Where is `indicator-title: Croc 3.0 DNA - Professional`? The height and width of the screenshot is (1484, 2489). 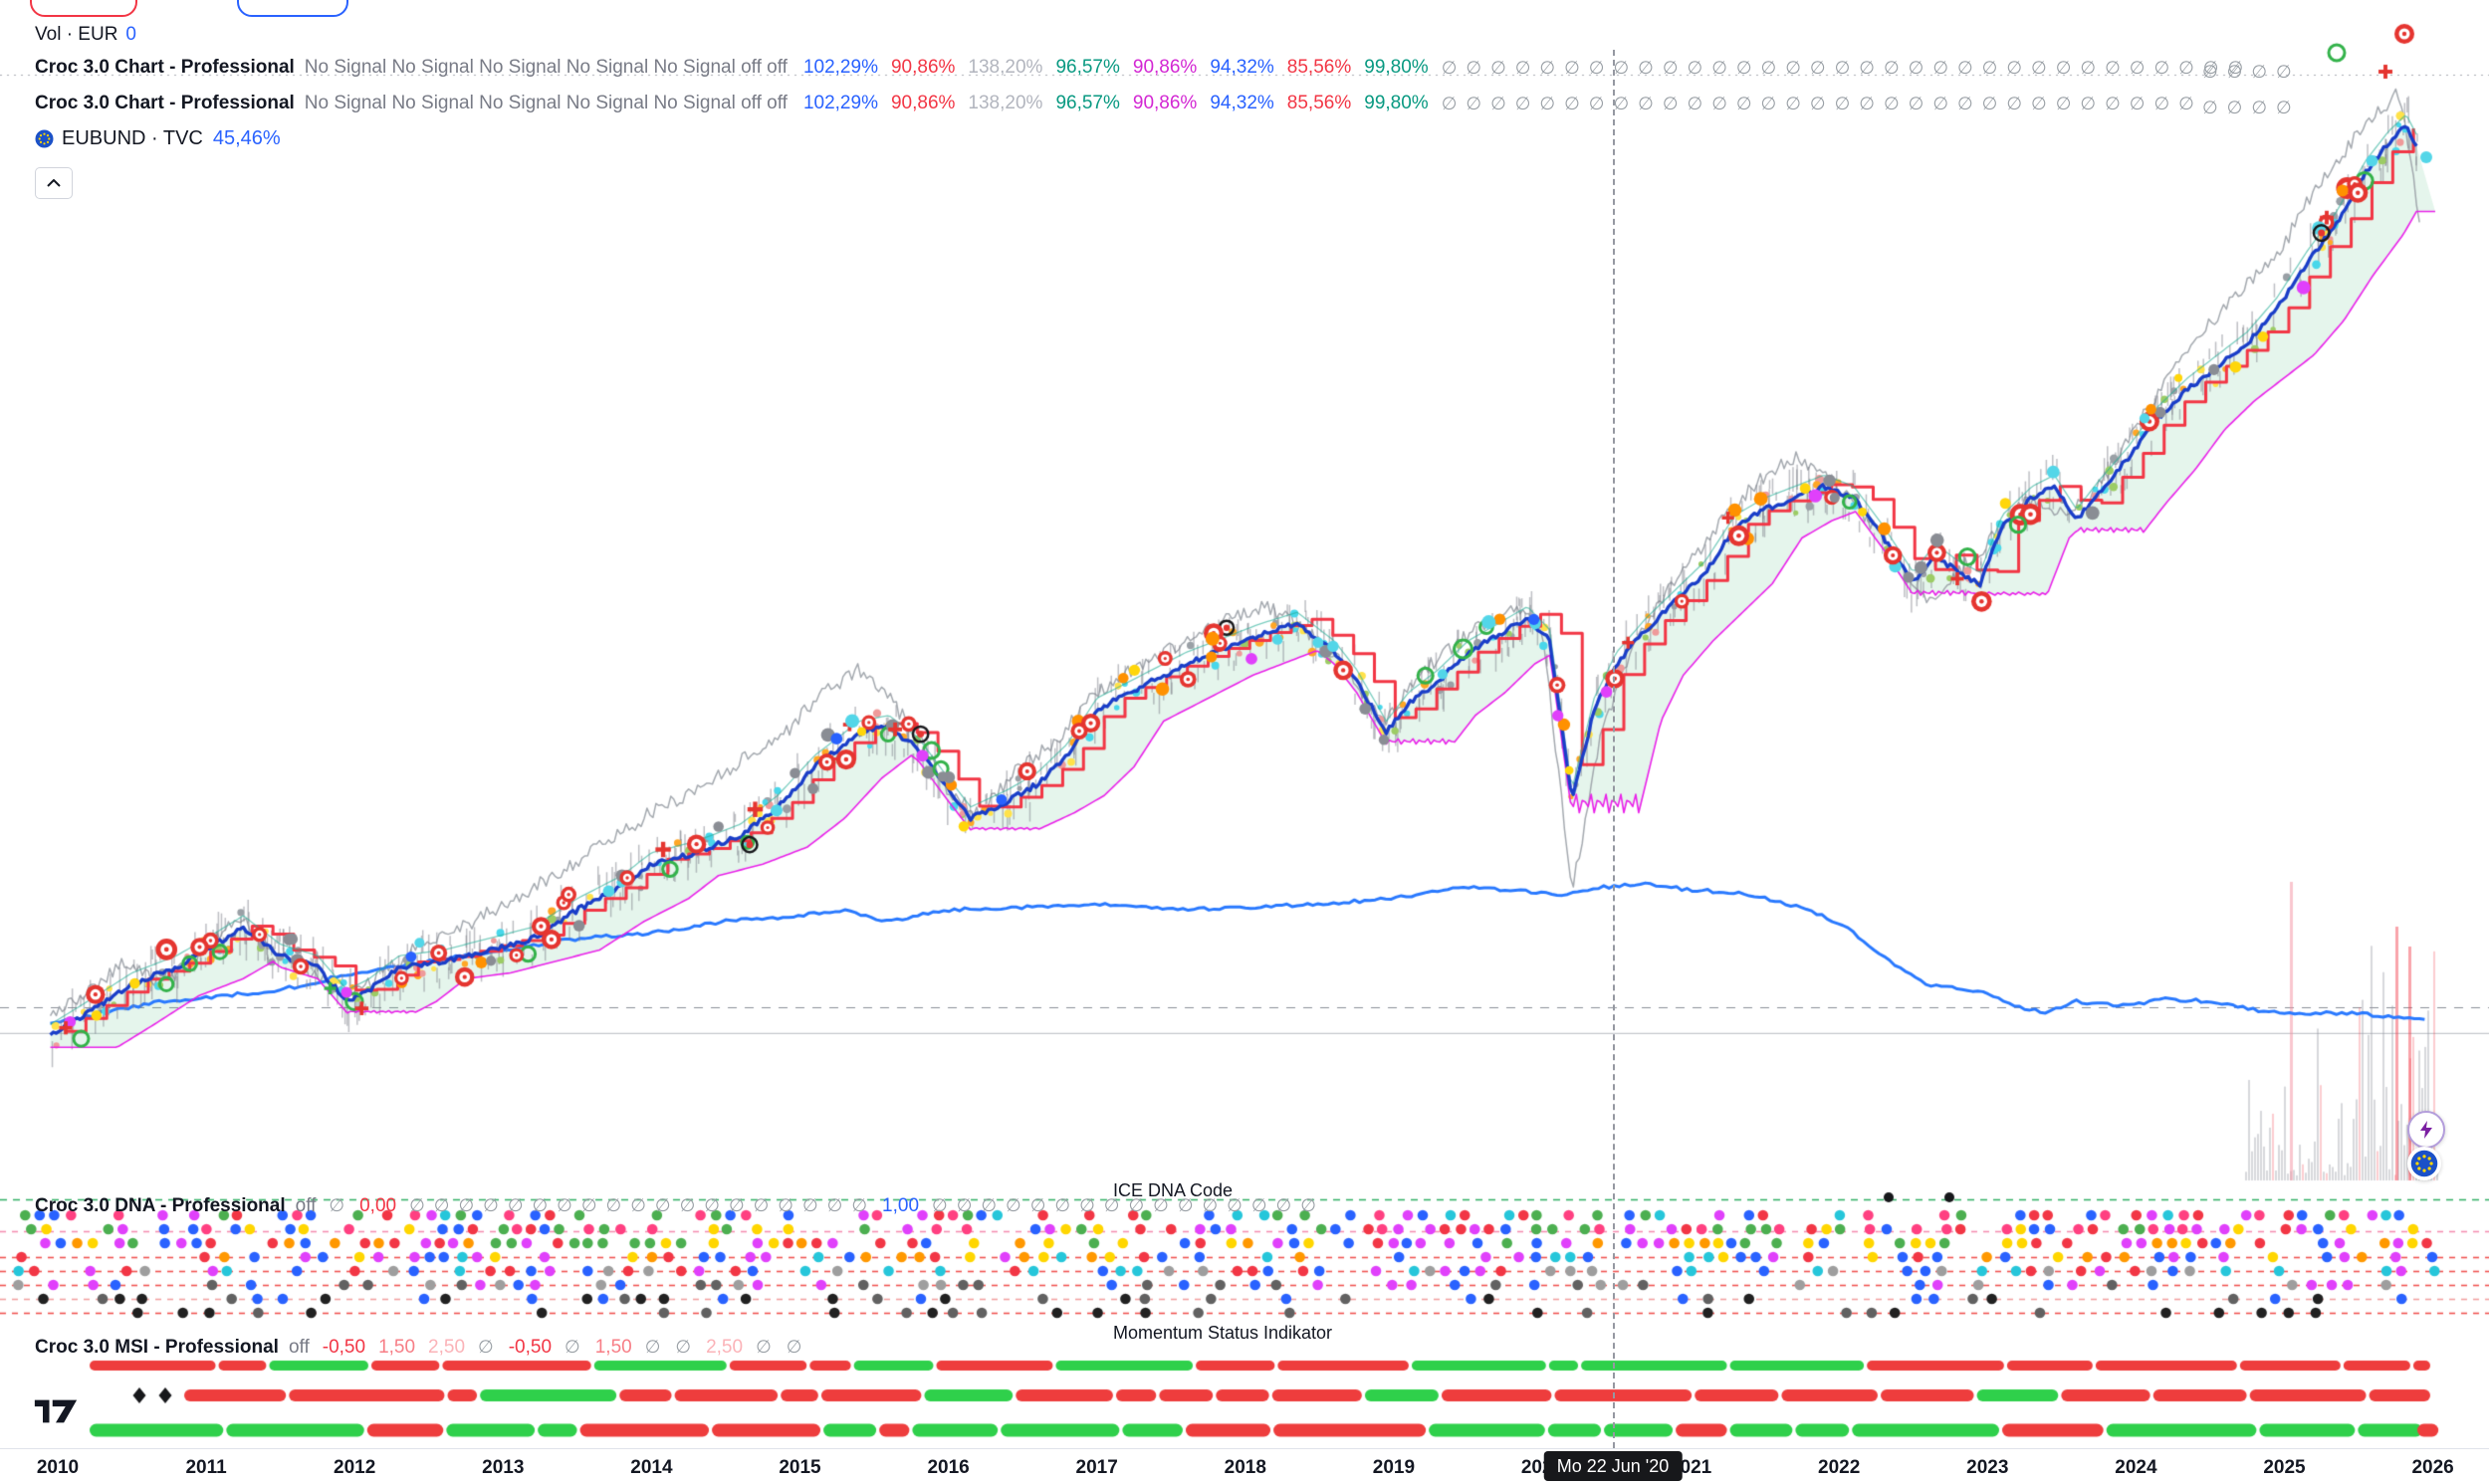
indicator-title: Croc 3.0 DNA - Professional is located at coordinates (160, 1206).